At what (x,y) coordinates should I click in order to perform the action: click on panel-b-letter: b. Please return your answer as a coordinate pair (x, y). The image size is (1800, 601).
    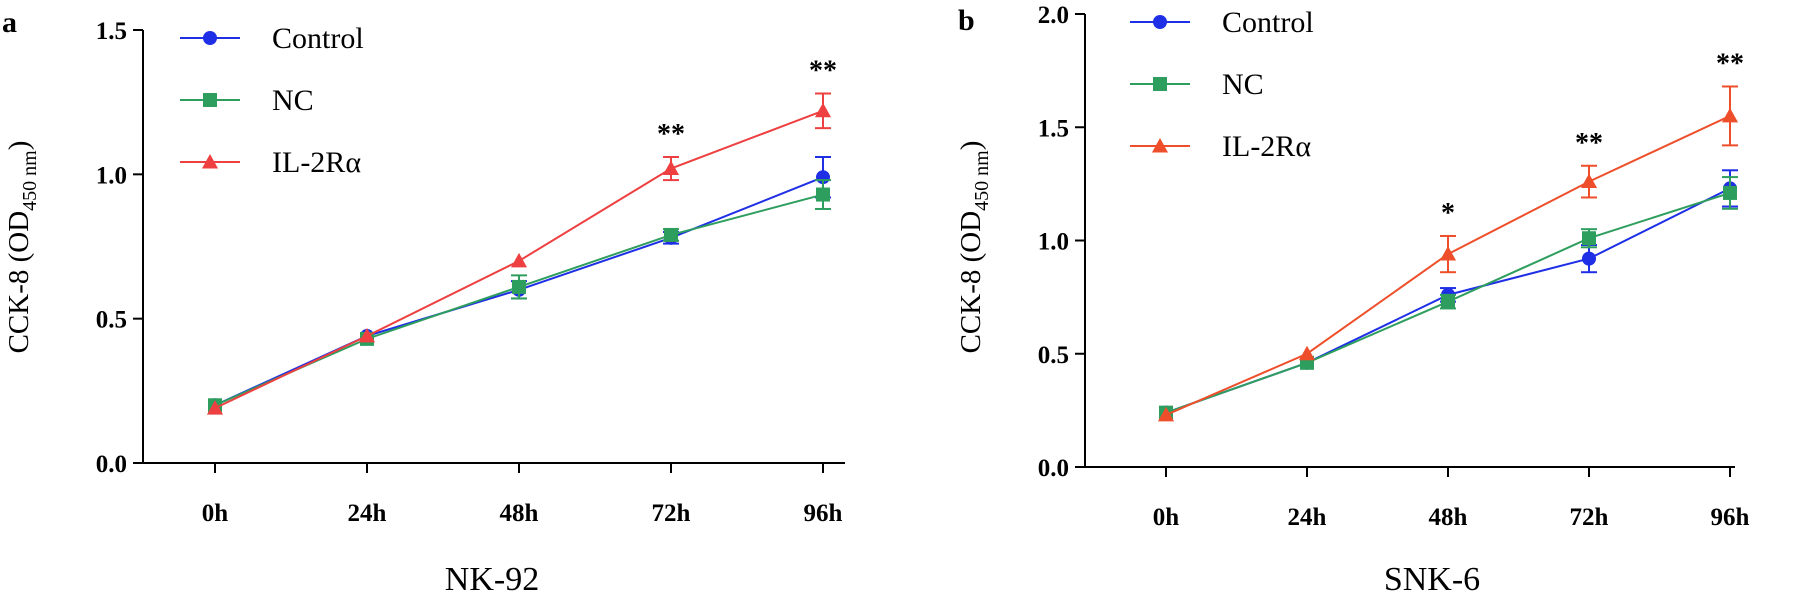
    Looking at the image, I should click on (966, 20).